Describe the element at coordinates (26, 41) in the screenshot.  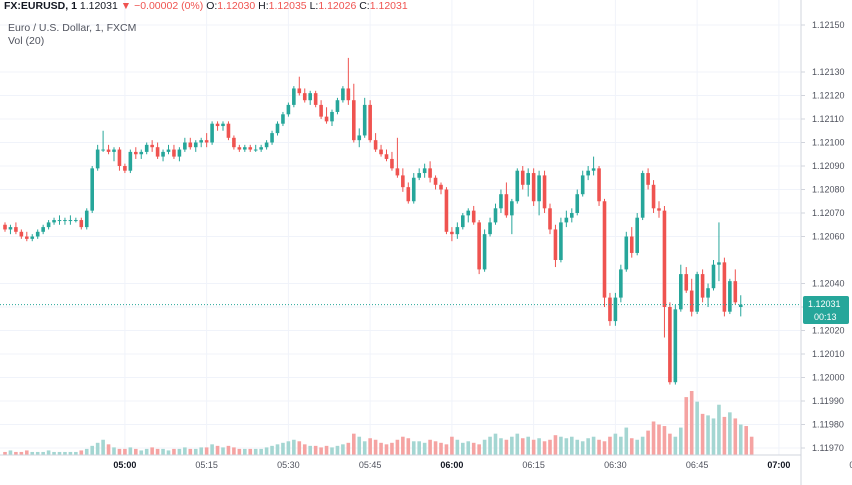
I see `volume-indicator-label: Vol (20)` at that location.